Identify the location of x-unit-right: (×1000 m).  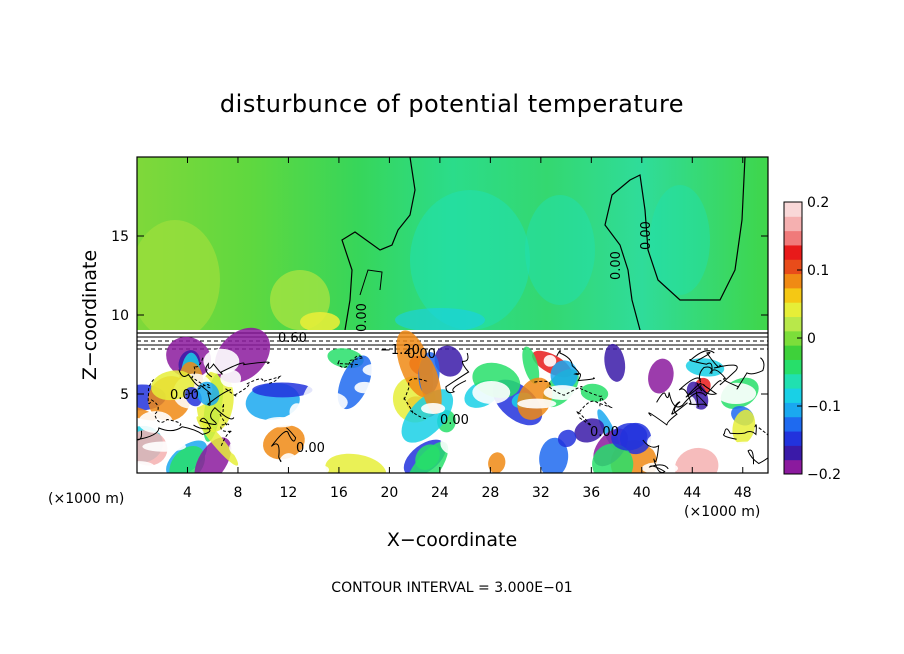
(722, 512).